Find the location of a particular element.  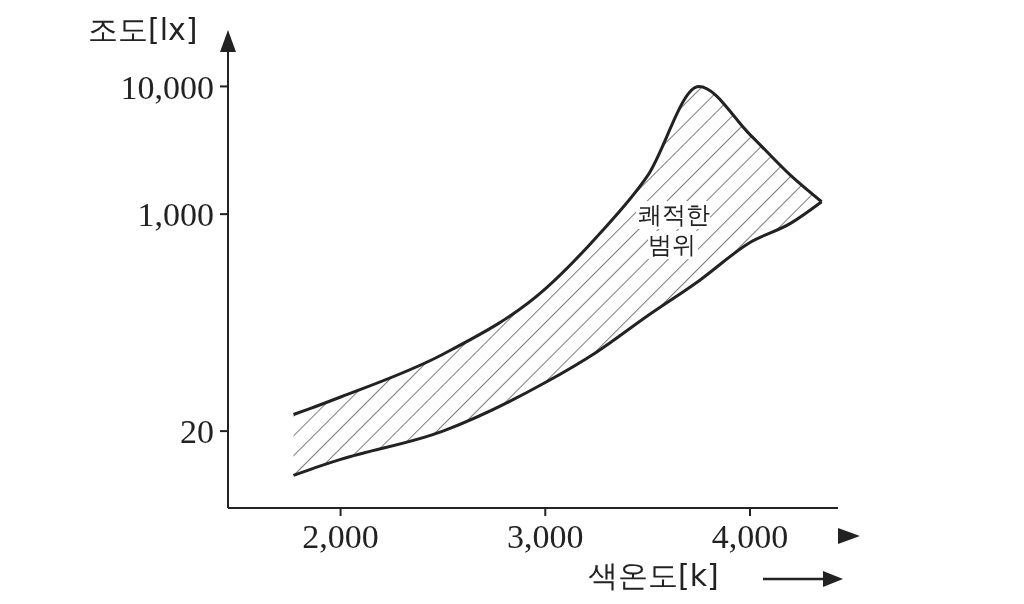

y-tick-label: 1,000 is located at coordinates (175, 215).